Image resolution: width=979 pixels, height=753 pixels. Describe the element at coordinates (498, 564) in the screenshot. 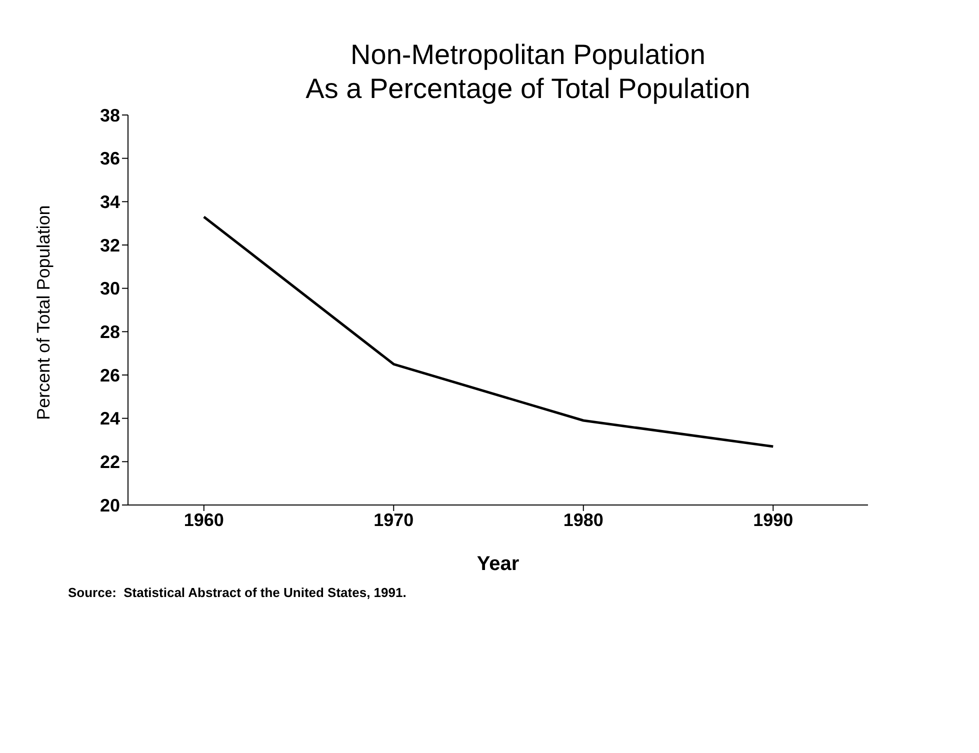

I see `x-axis-title: Year` at that location.